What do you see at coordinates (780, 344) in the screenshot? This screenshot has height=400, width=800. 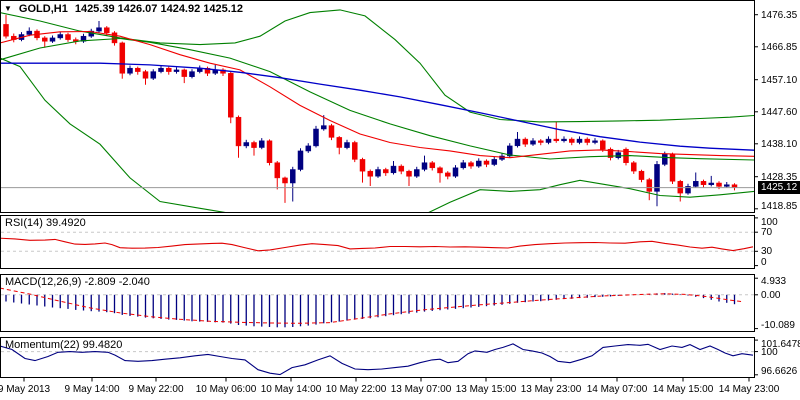 I see `momentum-axis-label: 101.6478` at bounding box center [780, 344].